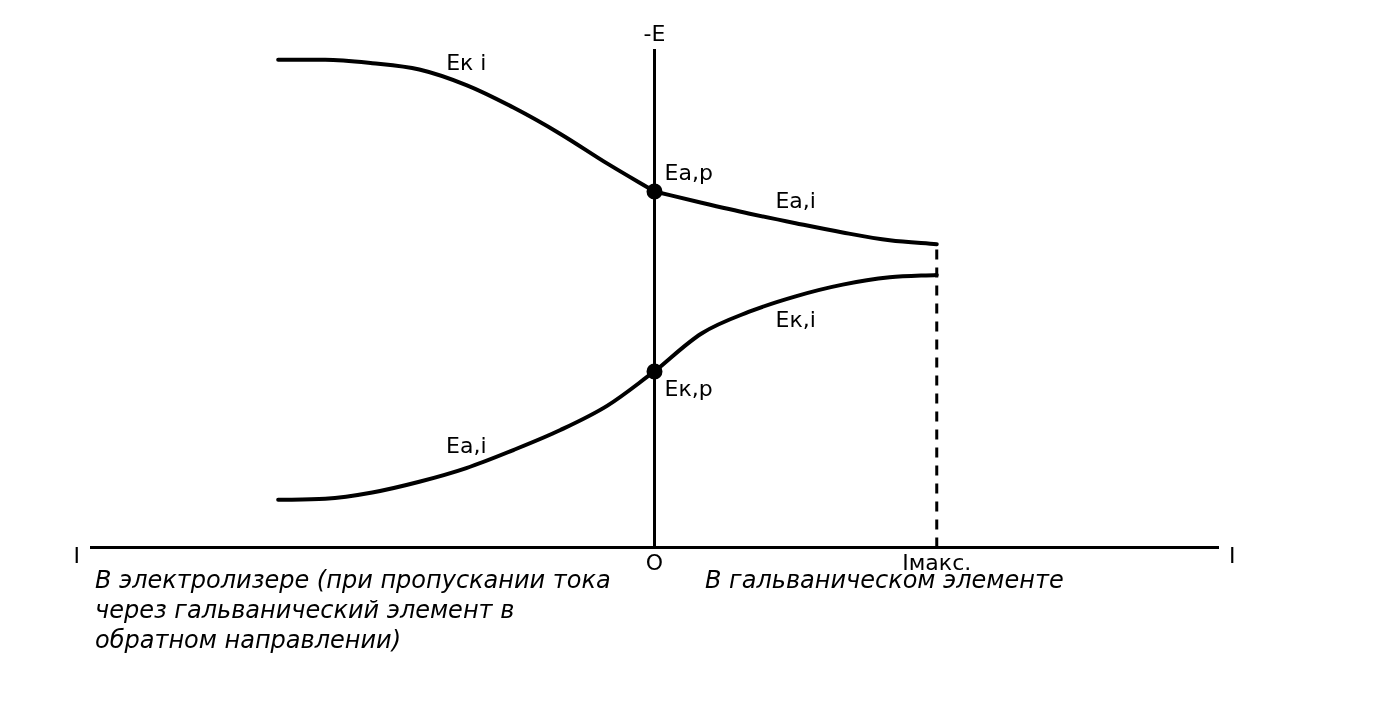  What do you see at coordinates (795, 320) in the screenshot?
I see `series-label: Eк,i` at bounding box center [795, 320].